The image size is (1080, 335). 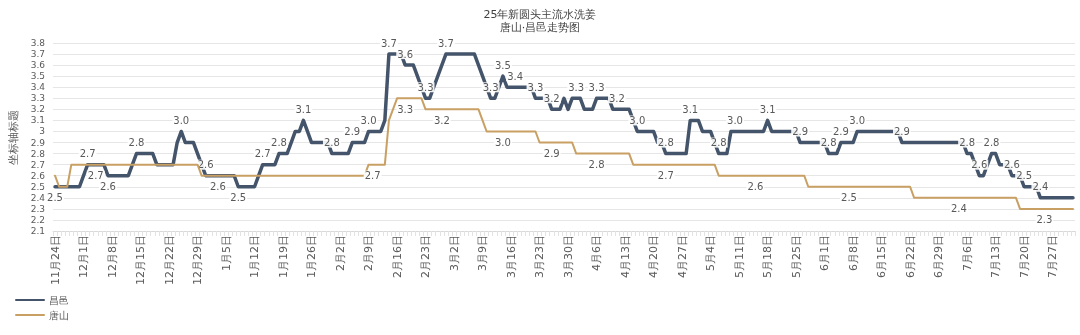 I want to click on x-tick-label: 11月24日, so click(x=55, y=260).